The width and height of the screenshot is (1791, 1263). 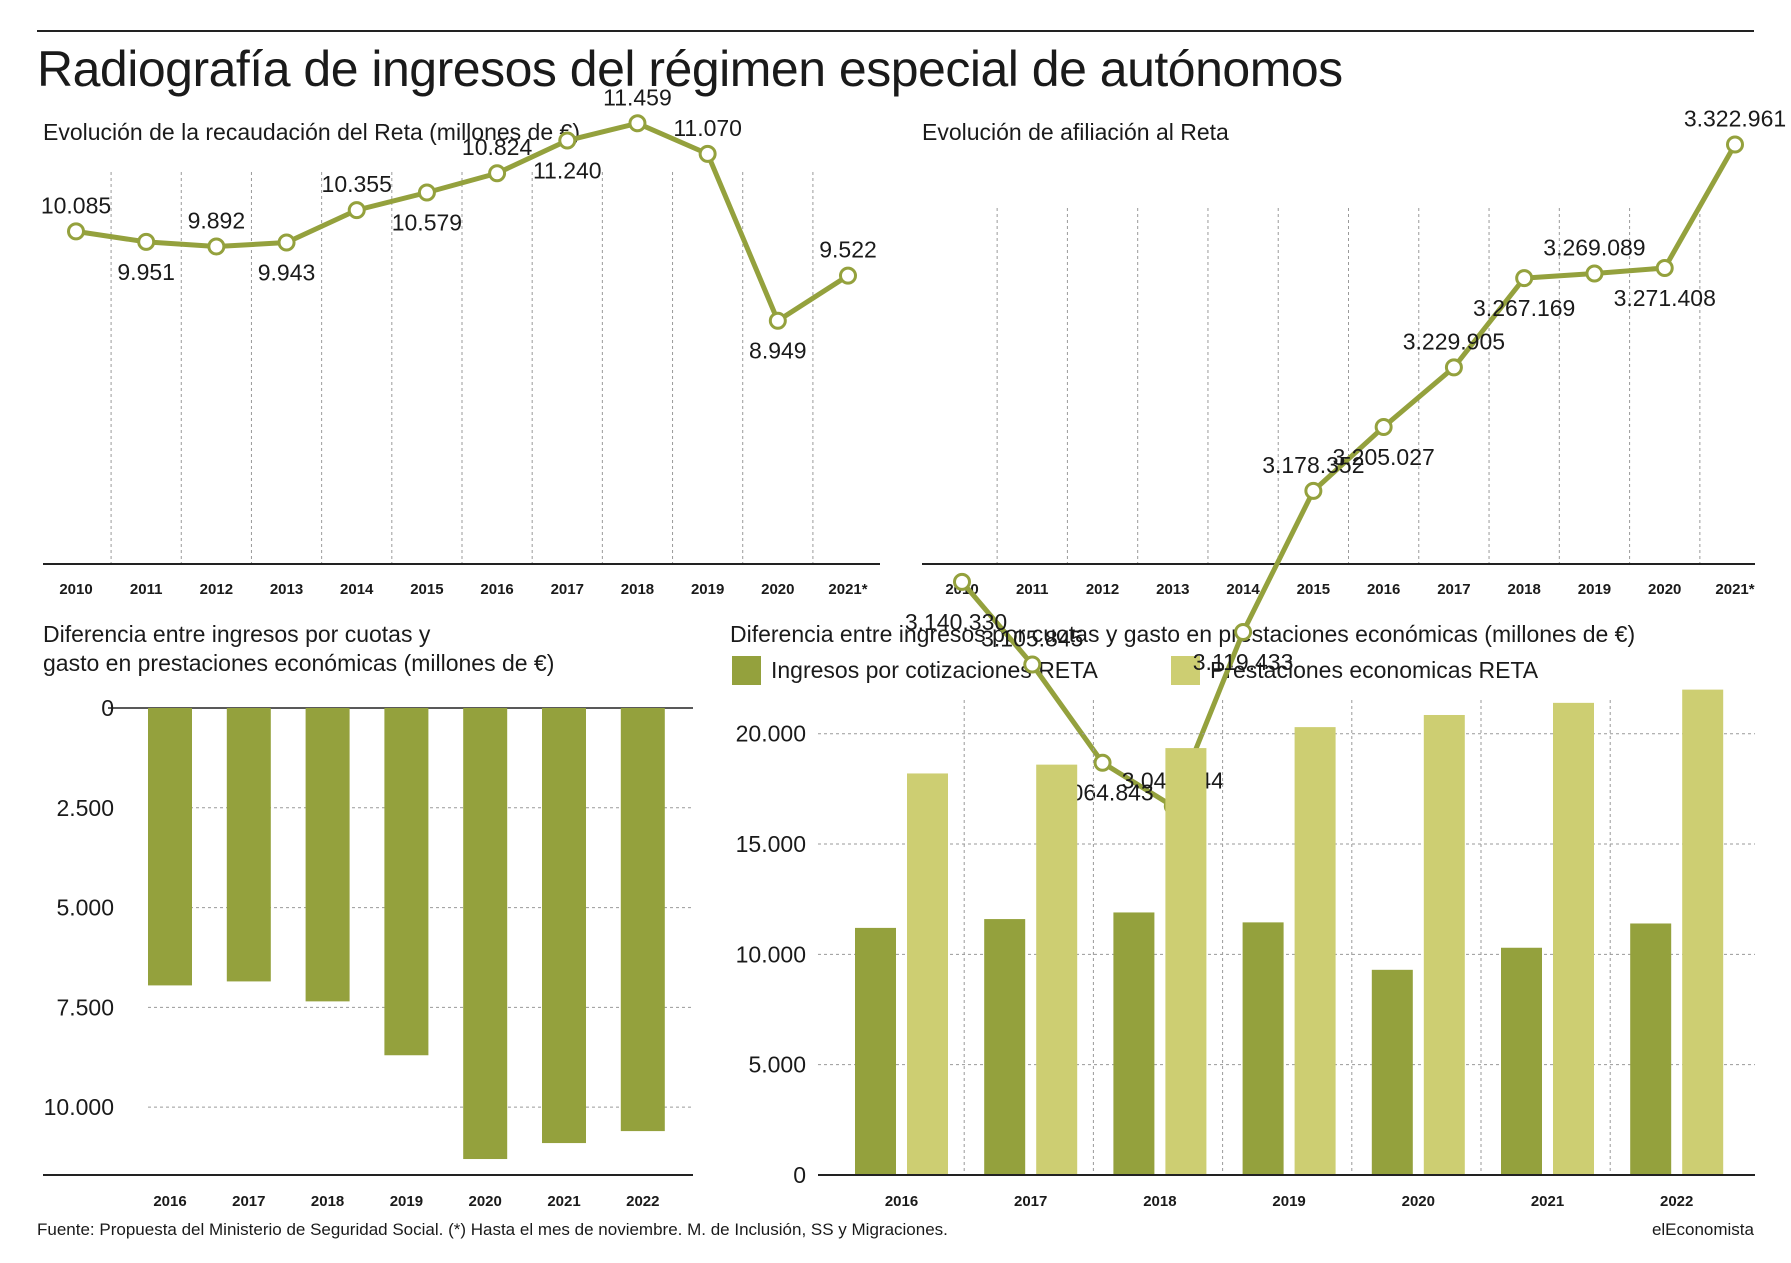 What do you see at coordinates (85, 808) in the screenshot?
I see `y-tick-label: 2.500` at bounding box center [85, 808].